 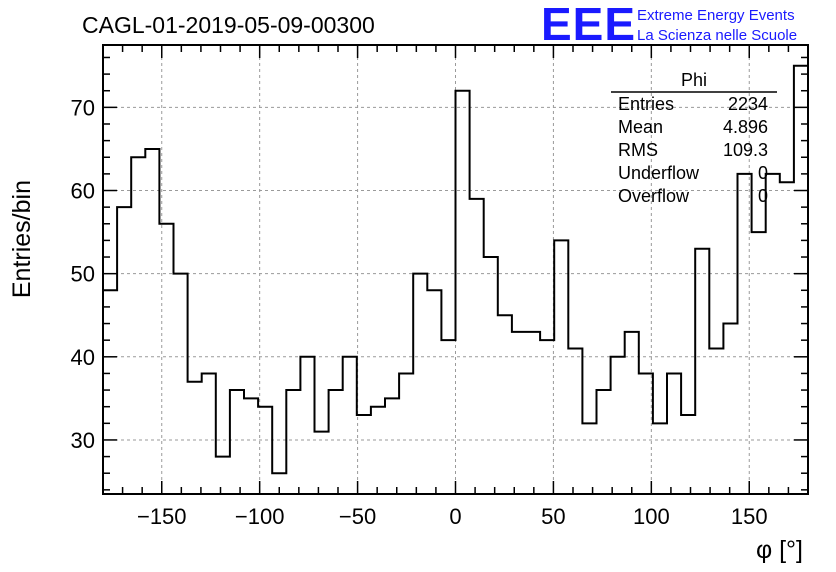 What do you see at coordinates (260, 516) in the screenshot?
I see `x-tick-label: −100` at bounding box center [260, 516].